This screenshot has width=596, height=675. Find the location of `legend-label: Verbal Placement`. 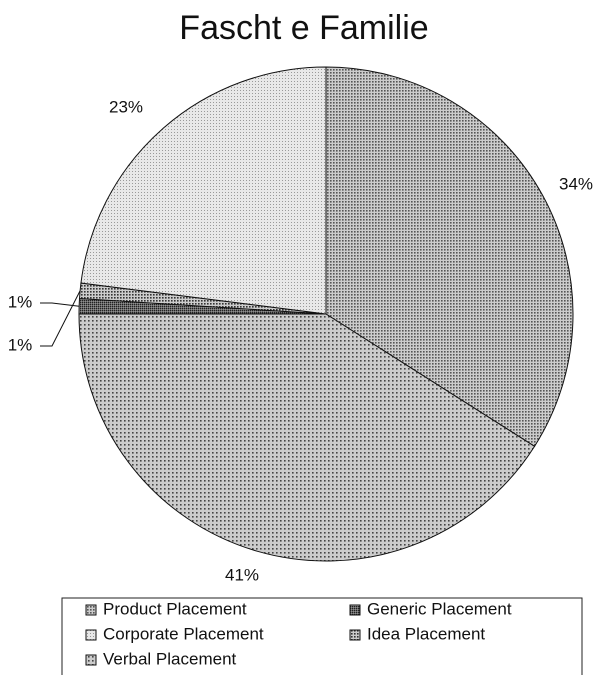

legend-label: Verbal Placement is located at coordinates (170, 658).